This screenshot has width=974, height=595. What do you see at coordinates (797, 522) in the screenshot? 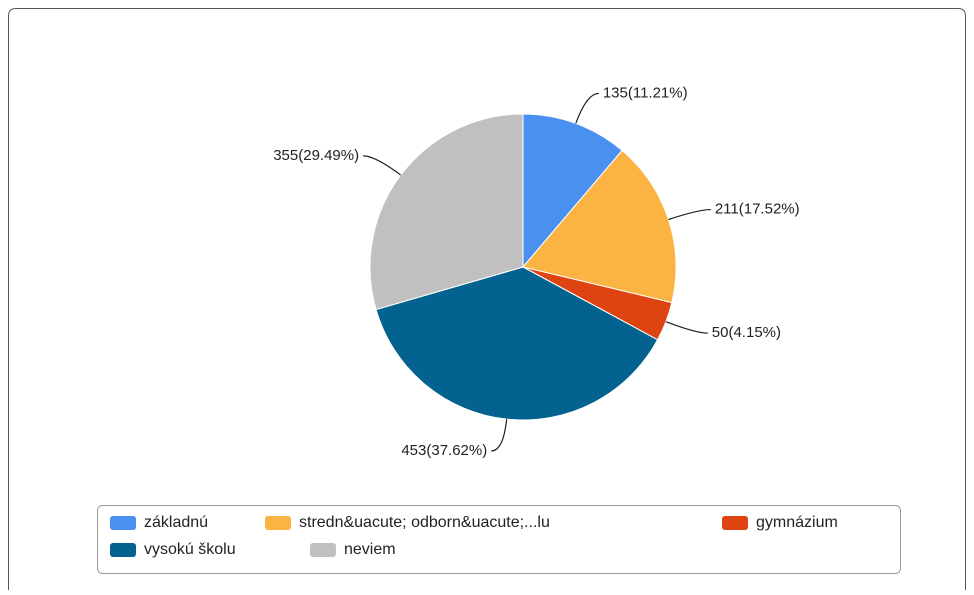
I see `legend-label: gymnázium` at bounding box center [797, 522].